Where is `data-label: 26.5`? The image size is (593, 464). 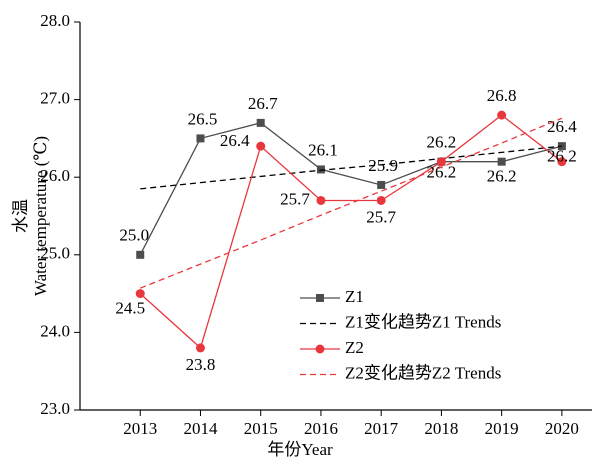
data-label: 26.5 is located at coordinates (203, 118).